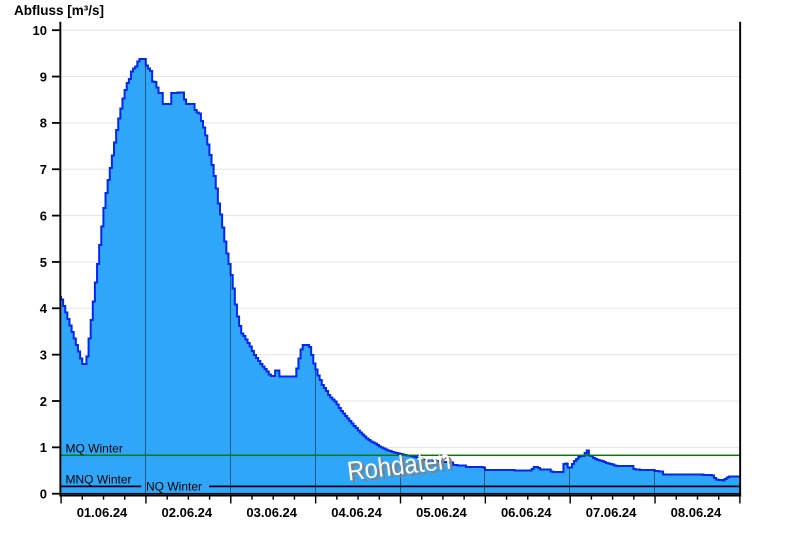  I want to click on svg-text: 1, so click(43, 447).